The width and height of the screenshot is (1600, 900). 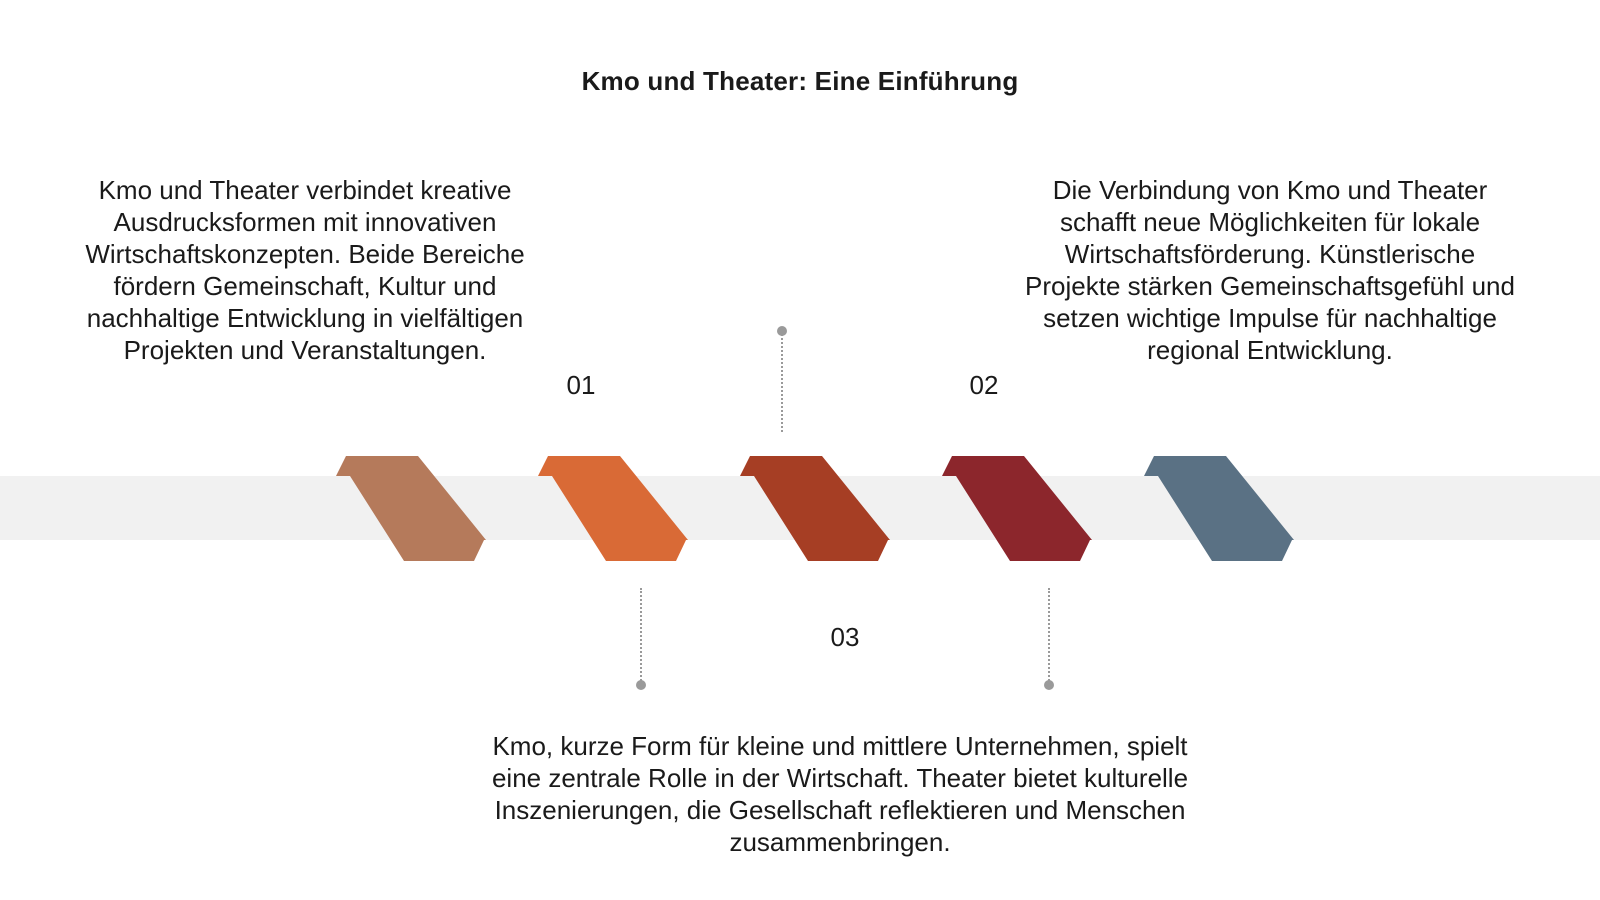 I want to click on step-2-number: 02, so click(x=984, y=385).